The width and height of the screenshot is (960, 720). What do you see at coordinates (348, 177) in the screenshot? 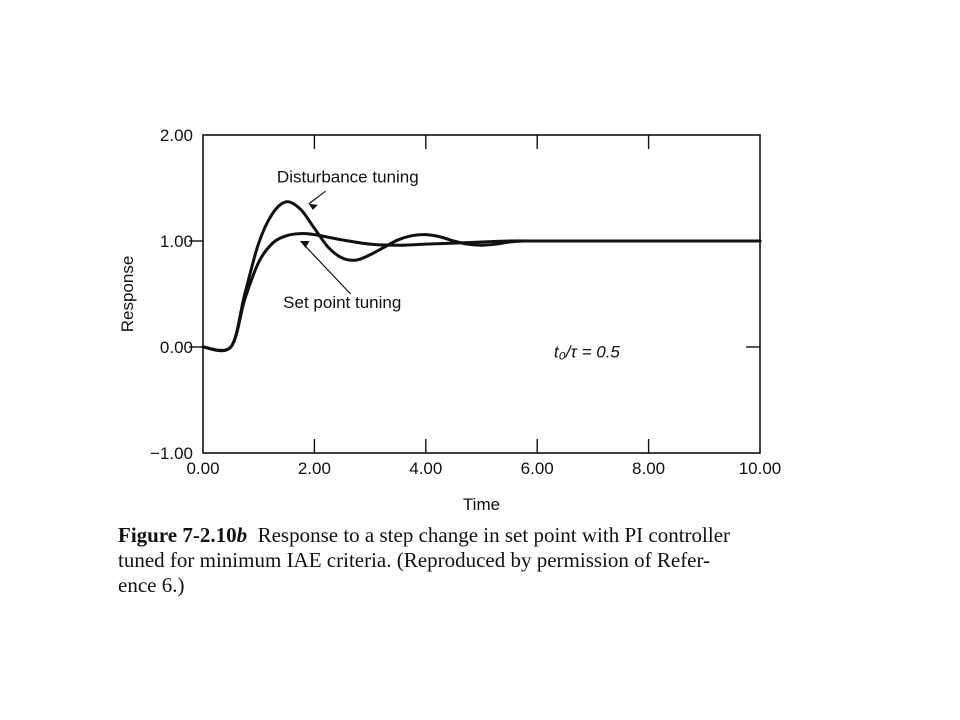
I see `annotation-disturbance-tuning: Disturbance tuning` at bounding box center [348, 177].